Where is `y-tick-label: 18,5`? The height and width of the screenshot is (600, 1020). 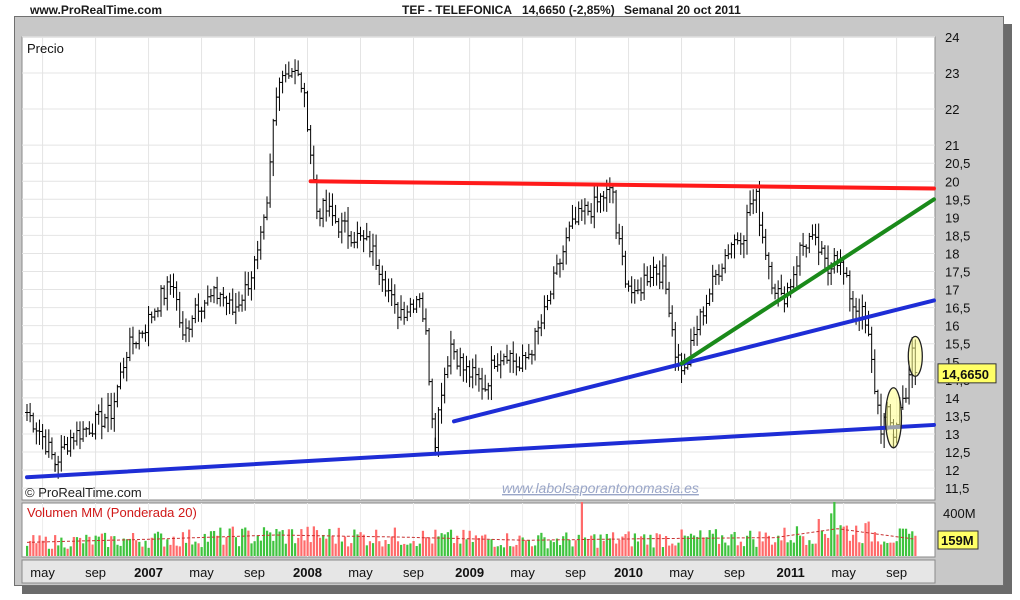
y-tick-label: 18,5 is located at coordinates (957, 235).